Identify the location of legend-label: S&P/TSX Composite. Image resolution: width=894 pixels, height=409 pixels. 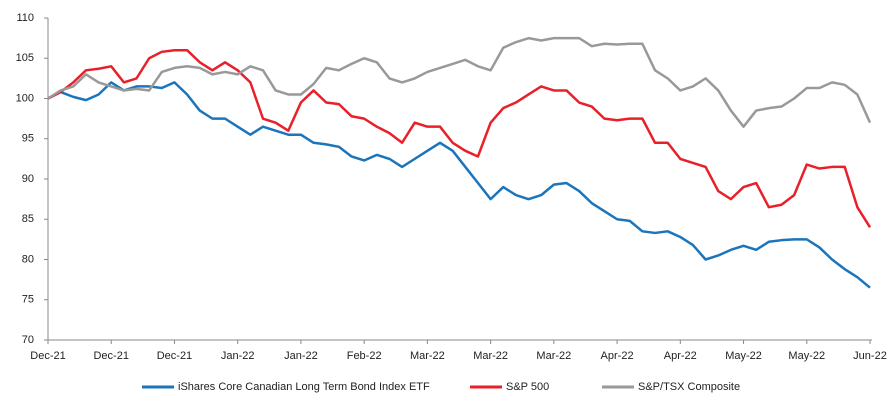
(689, 387).